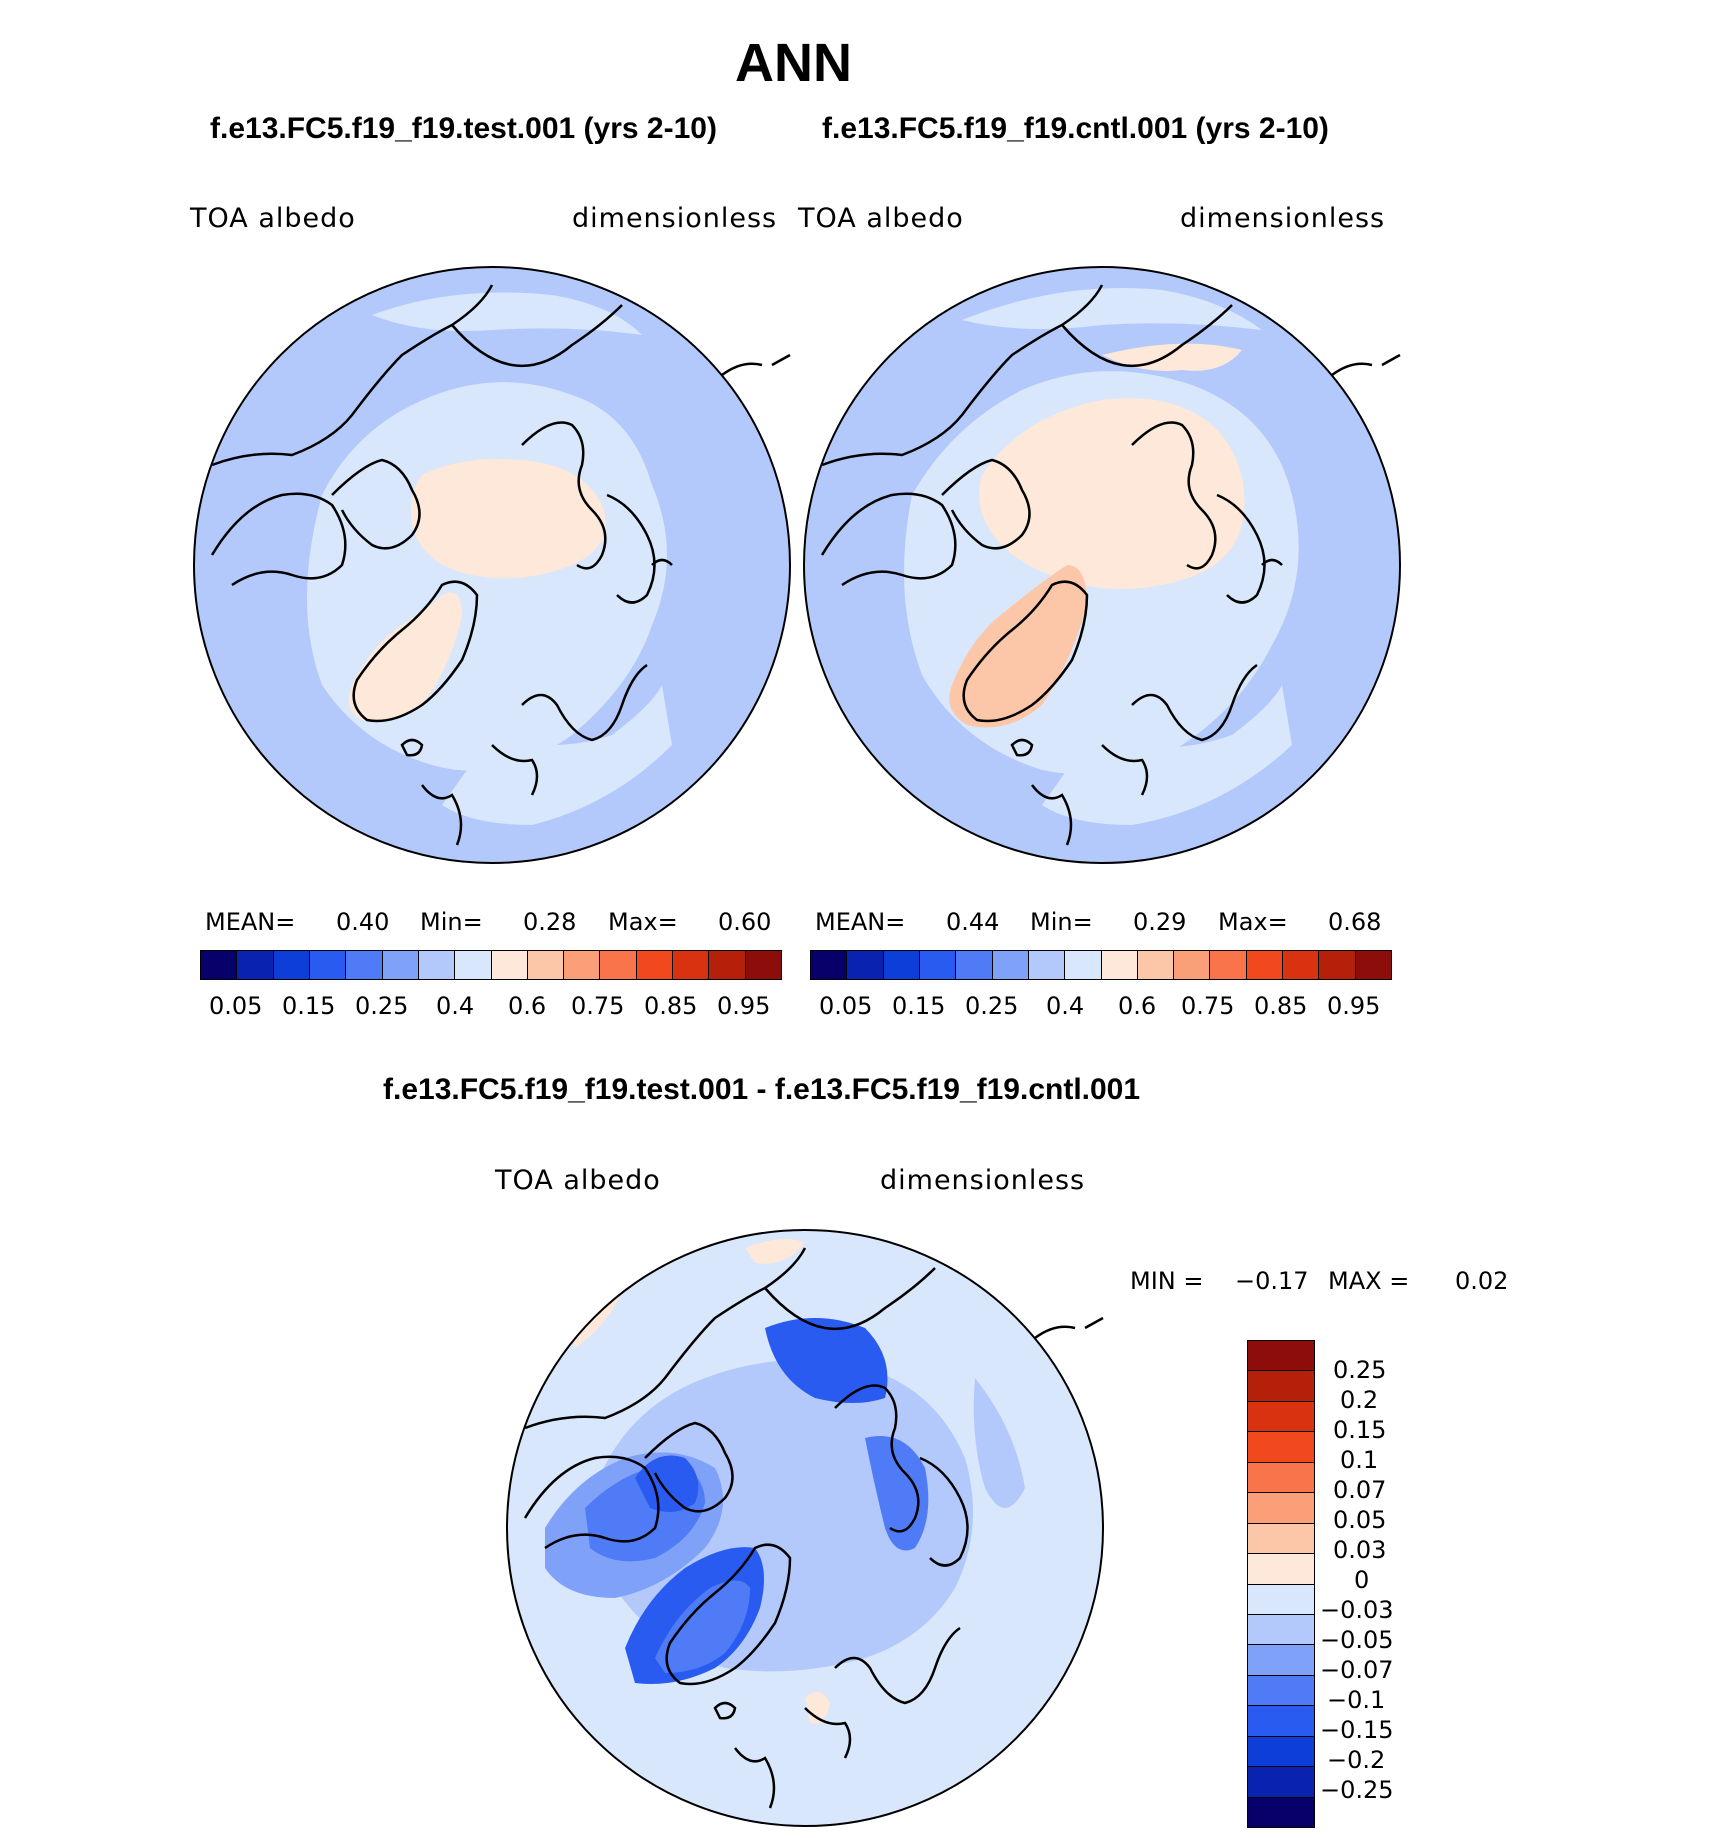 This screenshot has height=1838, width=1710. Describe the element at coordinates (1357, 1640) in the screenshot. I see `diff-tick: −0.05` at that location.